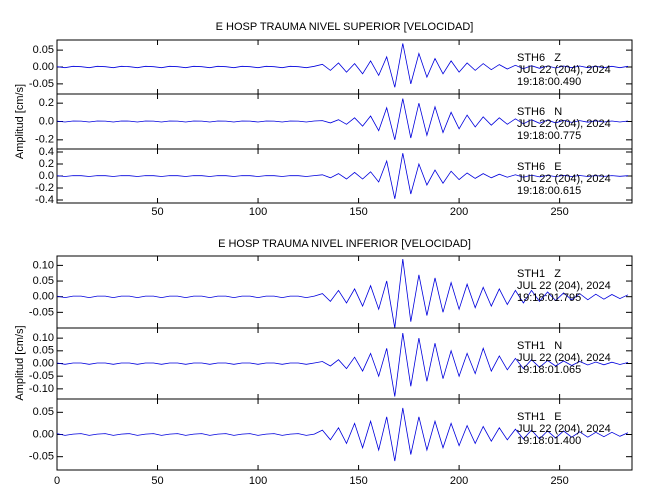 Image resolution: width=650 pixels, height=500 pixels. What do you see at coordinates (549, 370) in the screenshot?
I see `time-label: 19:18:01.065` at bounding box center [549, 370].